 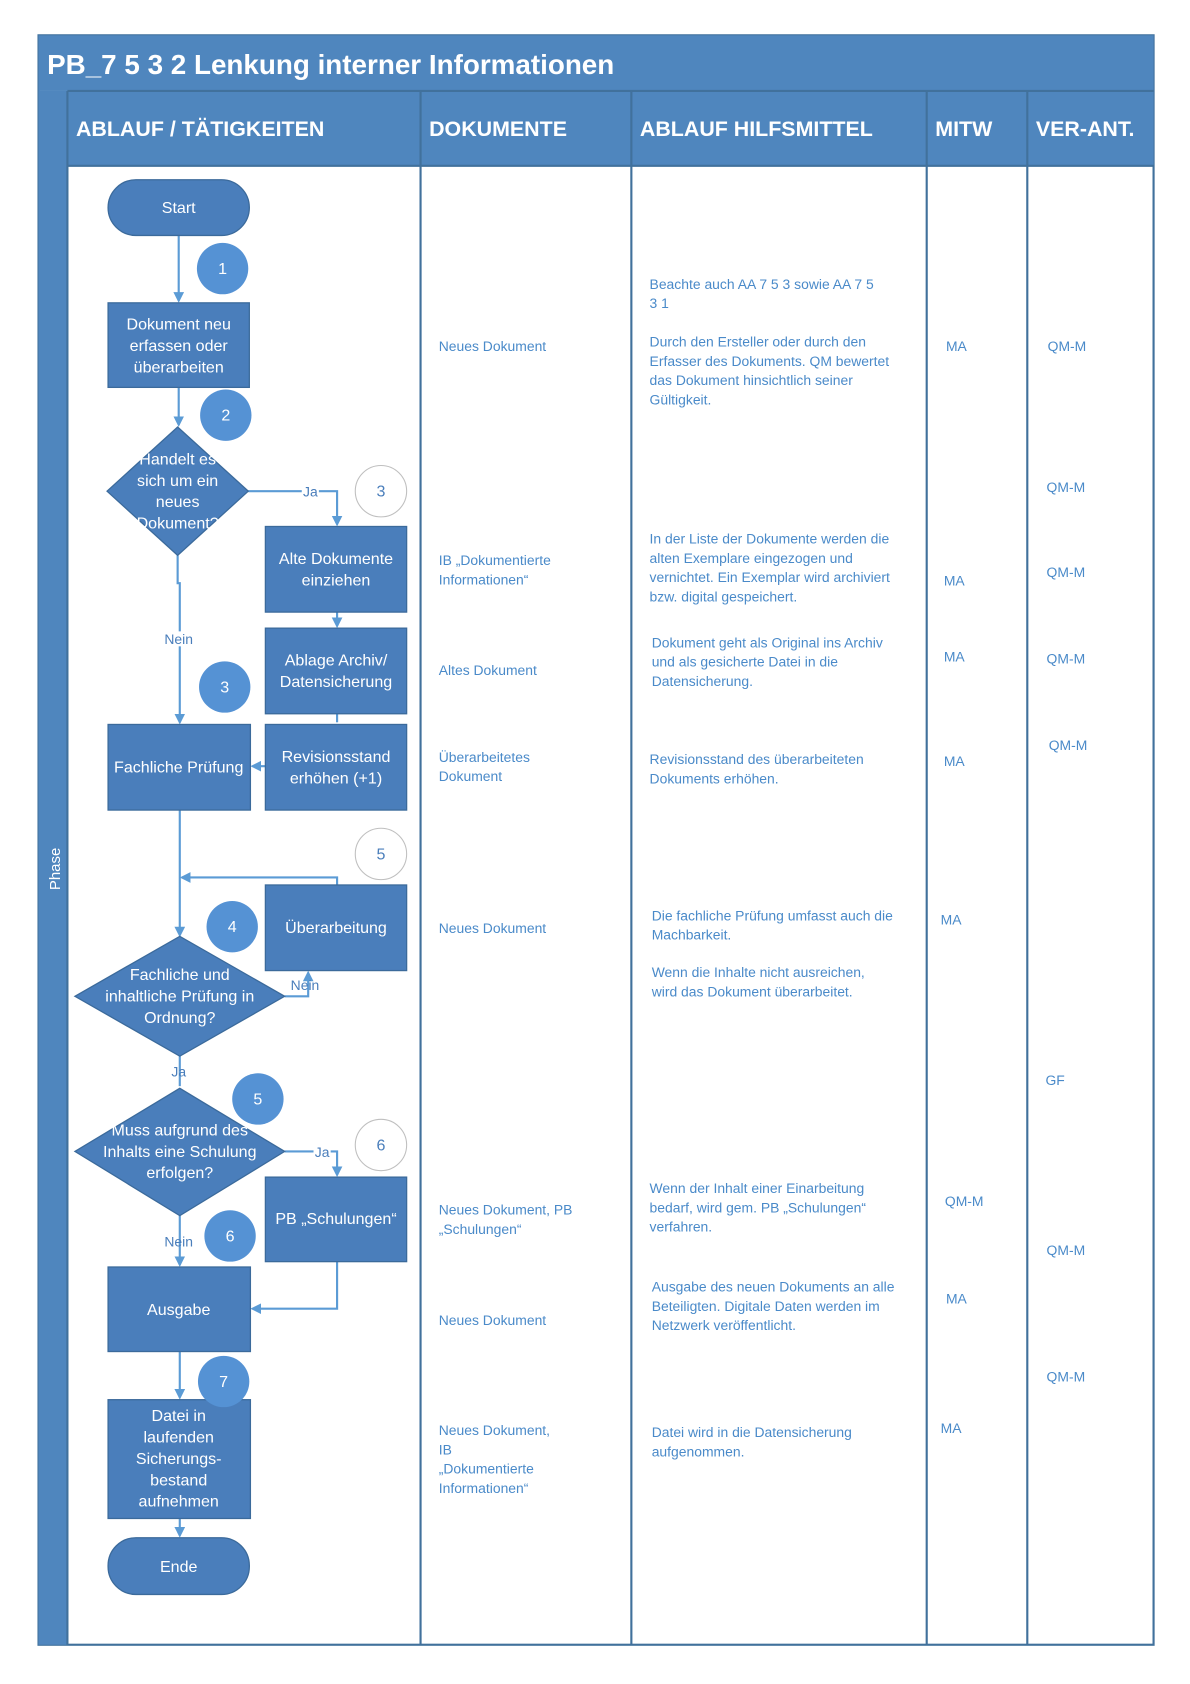 What do you see at coordinates (178, 208) in the screenshot?
I see `start-node: Start` at bounding box center [178, 208].